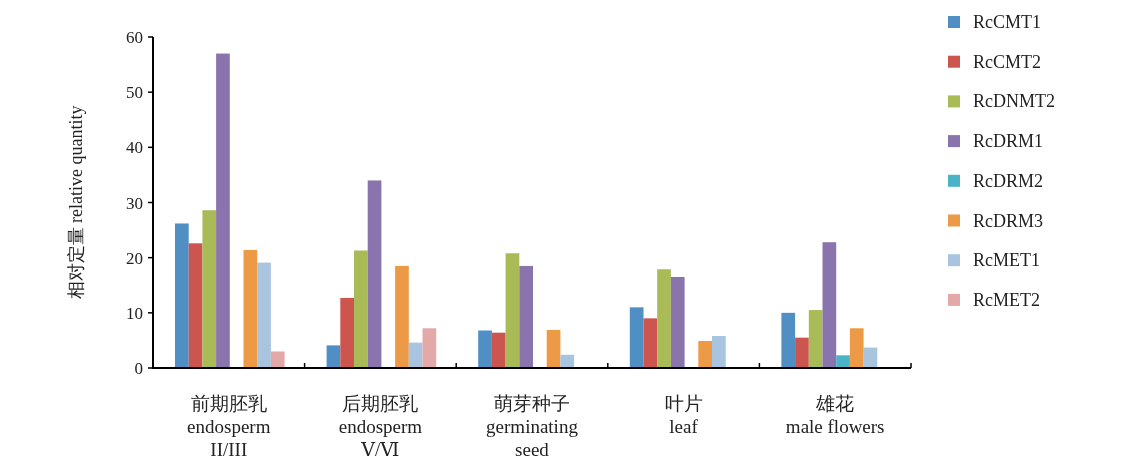 The image size is (1125, 468). I want to click on y-tick-label: 0, so click(138, 368).